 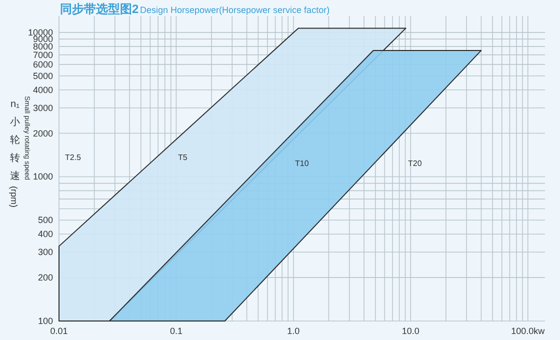 What do you see at coordinates (45, 220) in the screenshot?
I see `y-tick-label: 500` at bounding box center [45, 220].